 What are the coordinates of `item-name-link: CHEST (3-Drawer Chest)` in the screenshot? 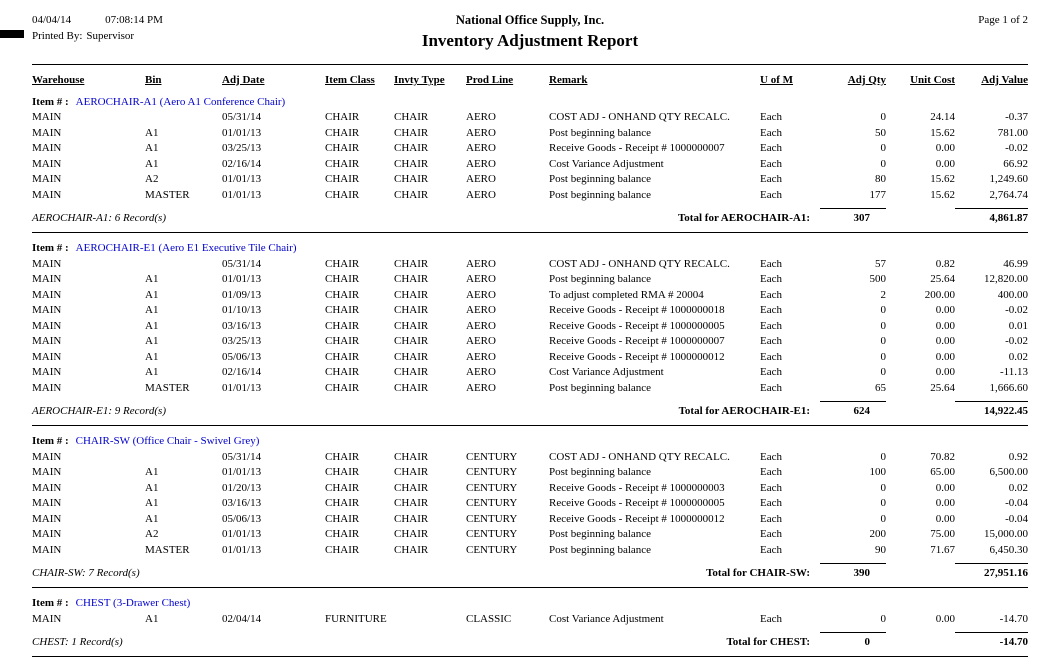 It's located at (133, 603).